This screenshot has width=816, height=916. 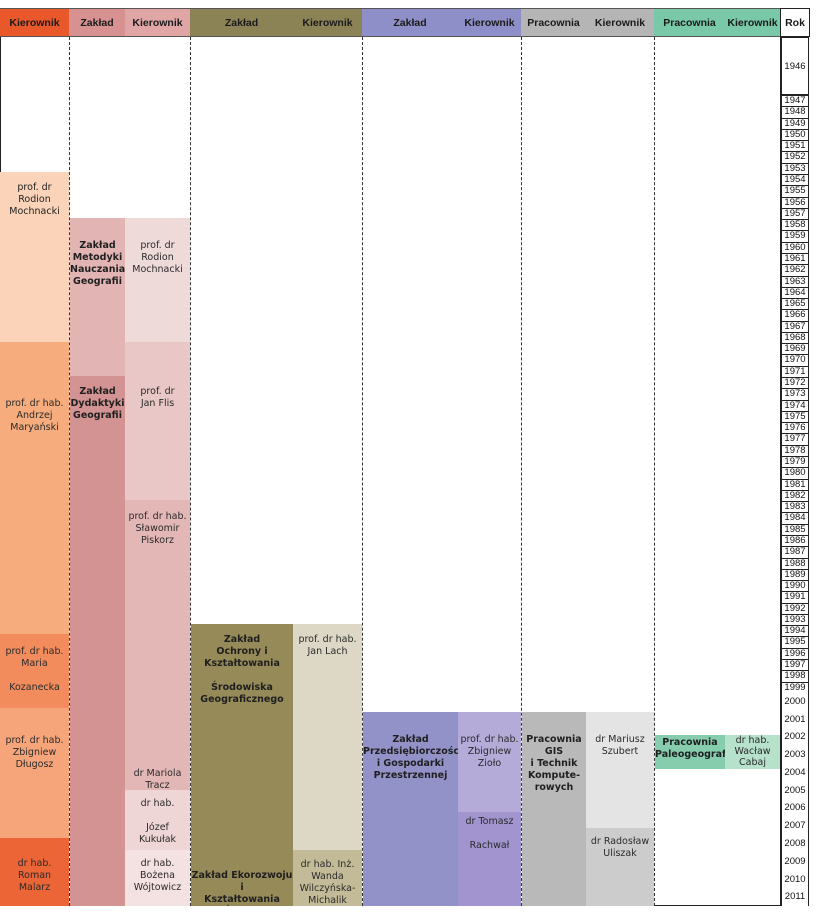 I want to click on year-2002: 2002, so click(x=795, y=737).